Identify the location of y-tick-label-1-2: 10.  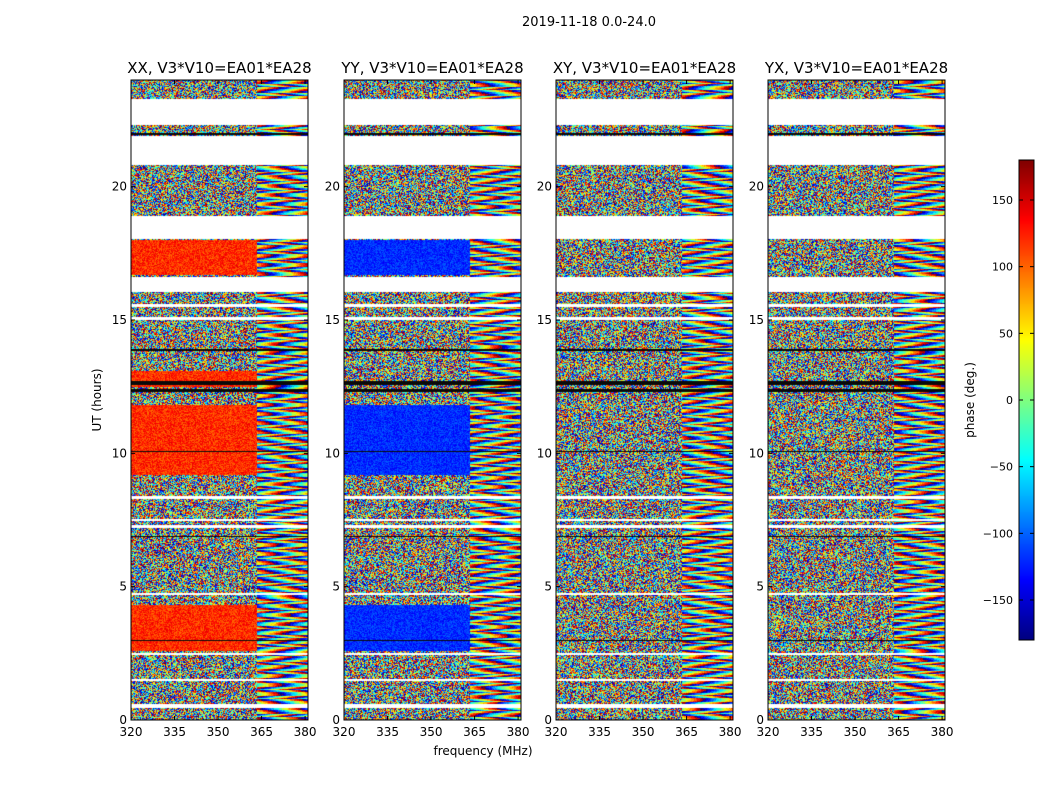
(332, 453).